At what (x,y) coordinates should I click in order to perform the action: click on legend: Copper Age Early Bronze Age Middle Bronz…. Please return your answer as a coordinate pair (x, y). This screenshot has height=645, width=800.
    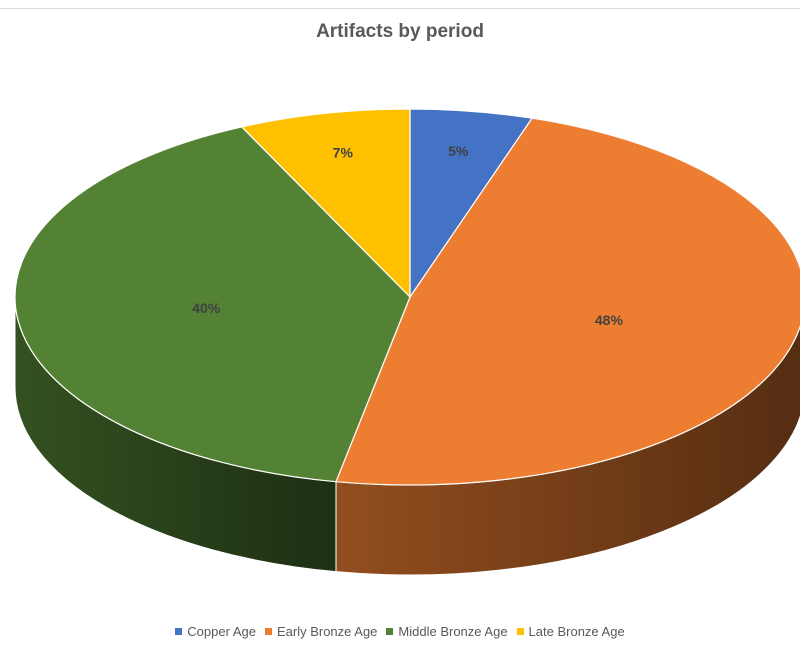
    Looking at the image, I should click on (400, 631).